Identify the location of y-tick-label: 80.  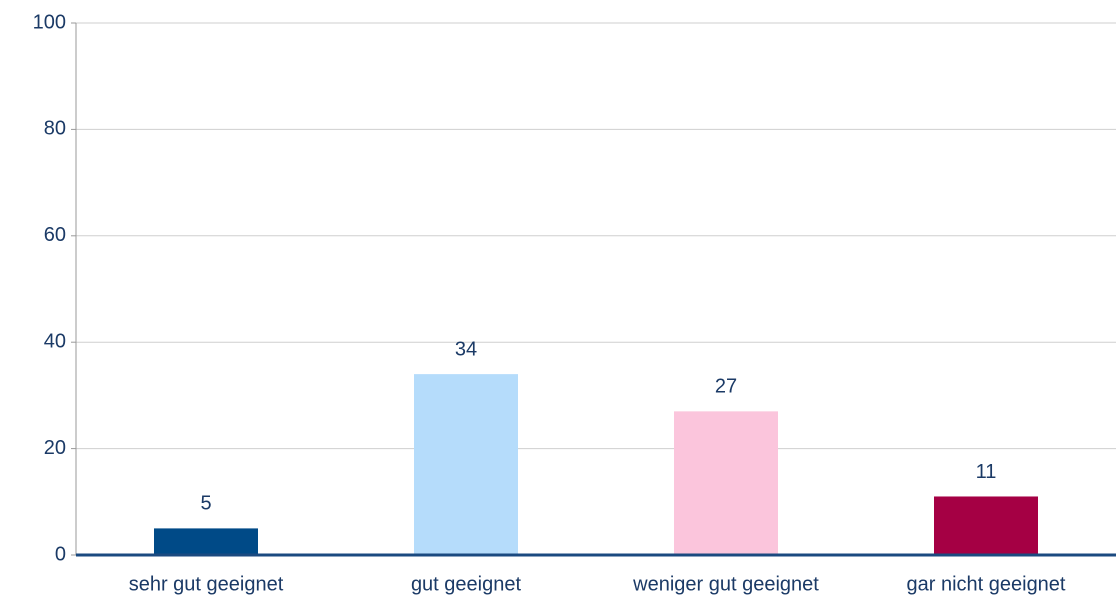
(55, 129).